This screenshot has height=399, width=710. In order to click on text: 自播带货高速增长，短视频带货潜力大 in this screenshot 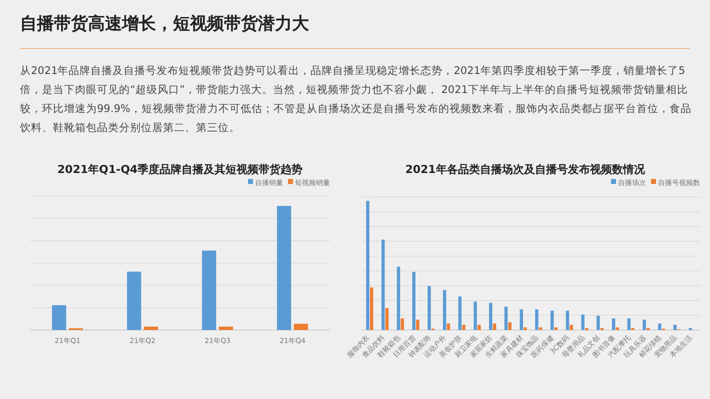, I will do `click(164, 24)`.